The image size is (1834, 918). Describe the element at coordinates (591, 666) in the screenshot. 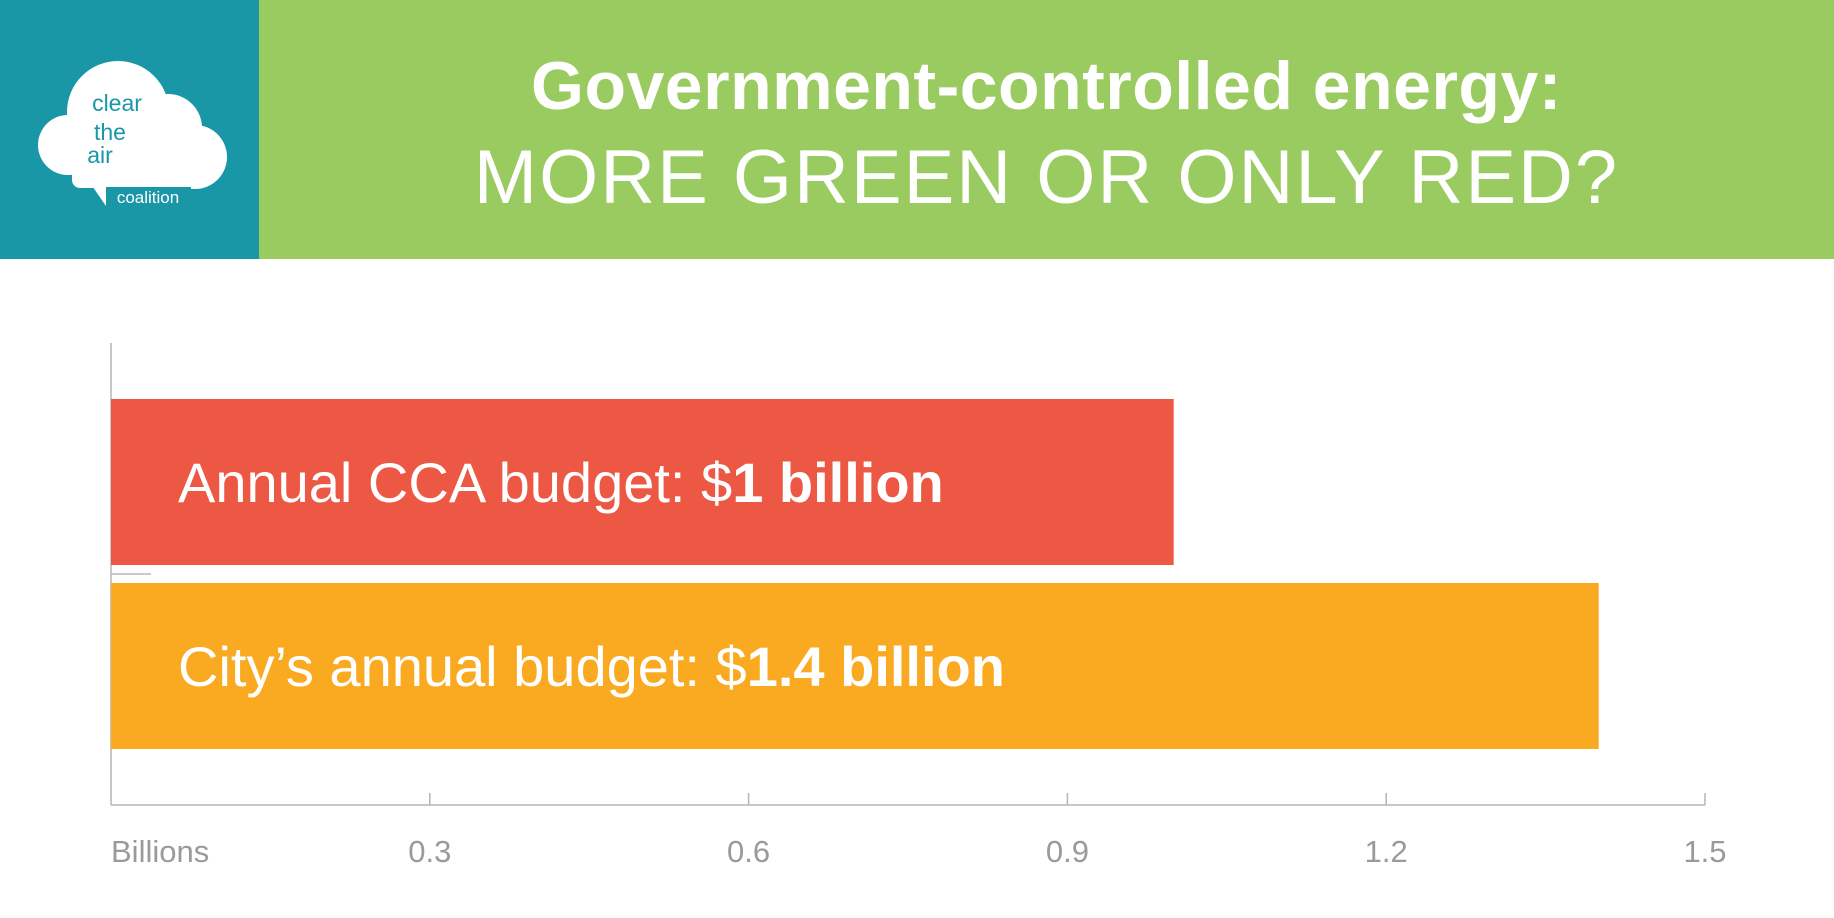

I see `bar-label-1: City’s annual budget: $1.4 billion` at that location.